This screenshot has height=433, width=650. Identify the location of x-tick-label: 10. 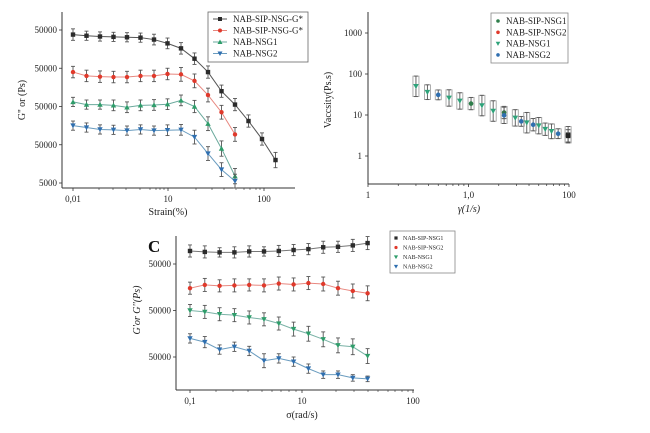
(303, 401).